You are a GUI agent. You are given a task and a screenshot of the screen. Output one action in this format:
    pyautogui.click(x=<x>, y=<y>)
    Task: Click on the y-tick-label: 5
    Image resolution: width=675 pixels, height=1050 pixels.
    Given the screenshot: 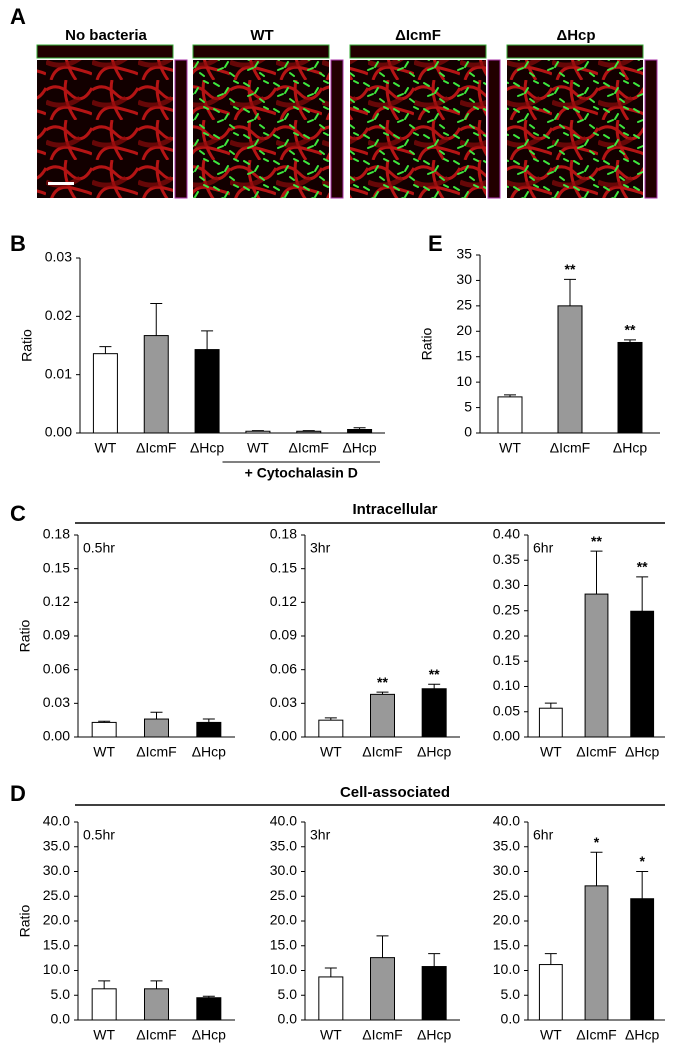 What is the action you would take?
    pyautogui.click(x=468, y=406)
    